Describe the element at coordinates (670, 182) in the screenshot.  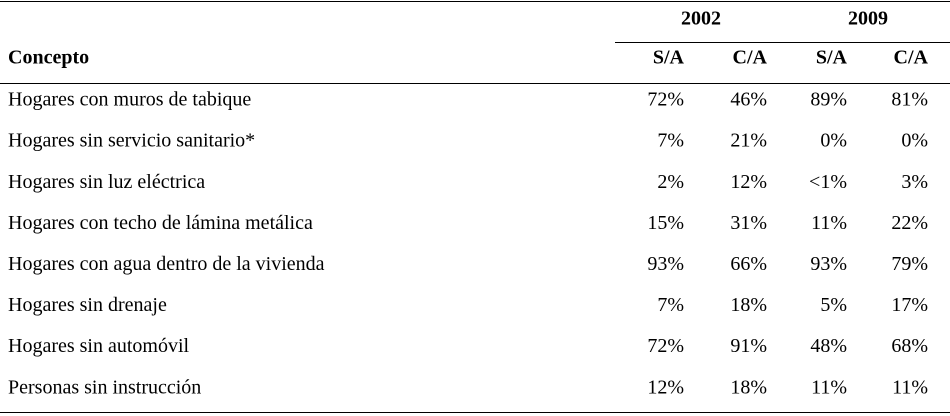
I see `cell: 2%` at that location.